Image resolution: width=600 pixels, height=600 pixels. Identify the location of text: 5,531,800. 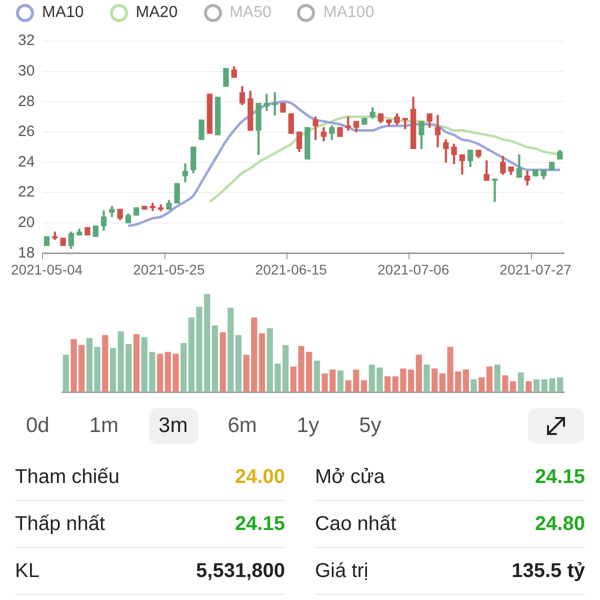
(240, 571).